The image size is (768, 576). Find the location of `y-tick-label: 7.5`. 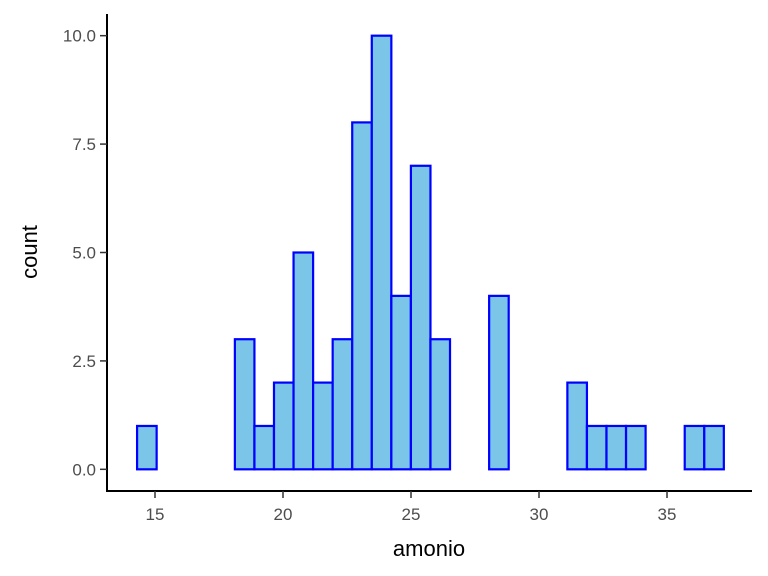

y-tick-label: 7.5 is located at coordinates (84, 144).